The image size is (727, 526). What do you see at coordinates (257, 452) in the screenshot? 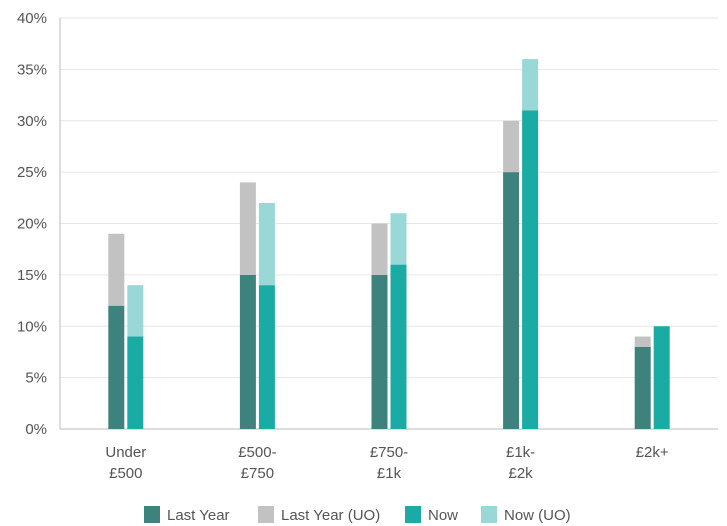
I see `x-tick-label: £500-` at bounding box center [257, 452].